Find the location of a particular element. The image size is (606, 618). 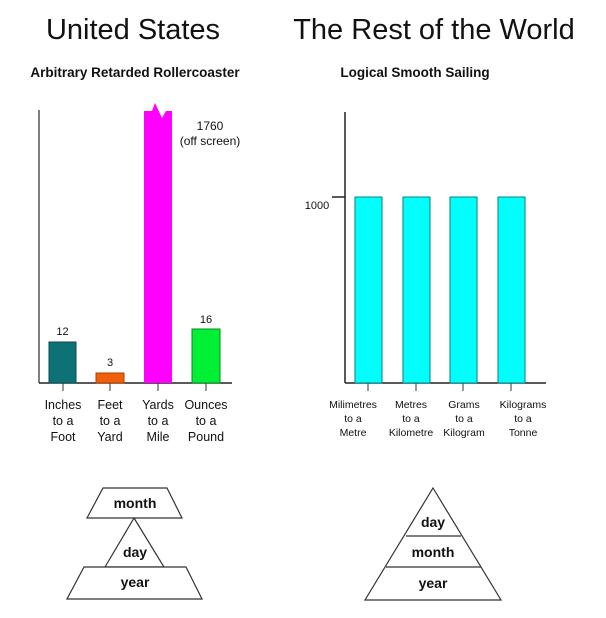

bar-inches-to-foot is located at coordinates (62, 362).